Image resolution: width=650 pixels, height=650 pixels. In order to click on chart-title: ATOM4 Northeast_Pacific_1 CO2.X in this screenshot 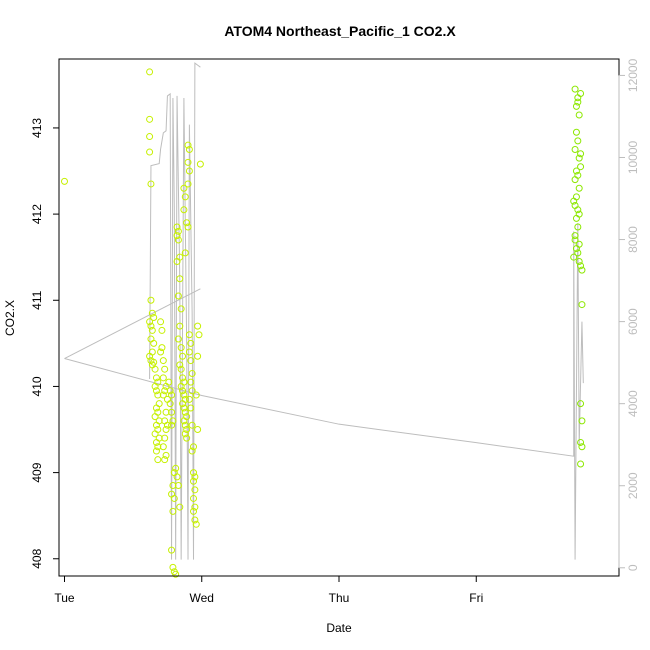, I will do `click(340, 31)`.